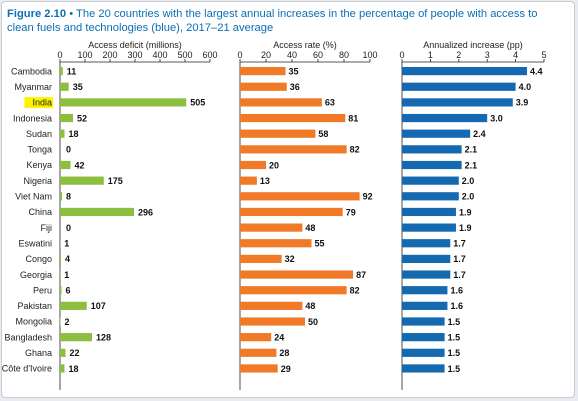 The width and height of the screenshot is (578, 401). I want to click on rate-value-label: 92, so click(368, 197).